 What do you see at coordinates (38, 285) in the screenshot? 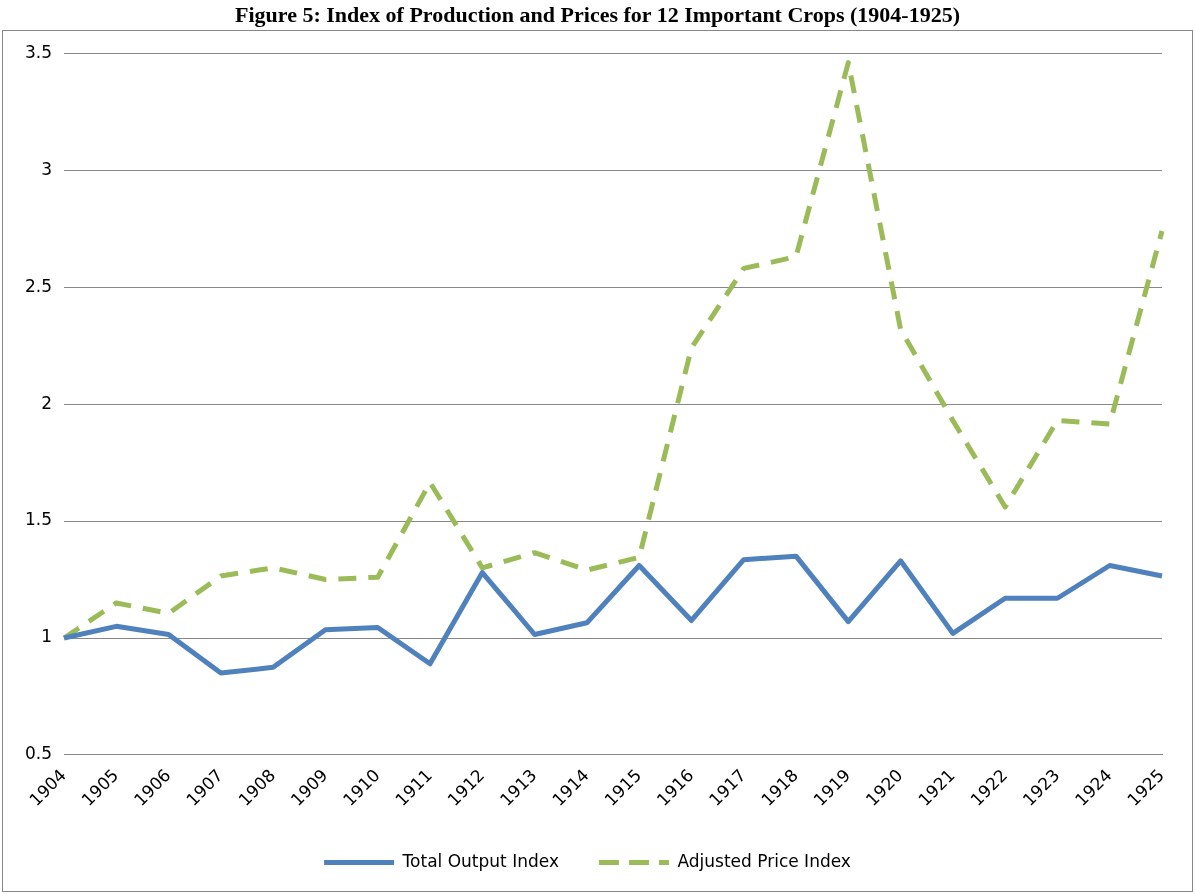
I see `y-tick-label: 2.5` at bounding box center [38, 285].